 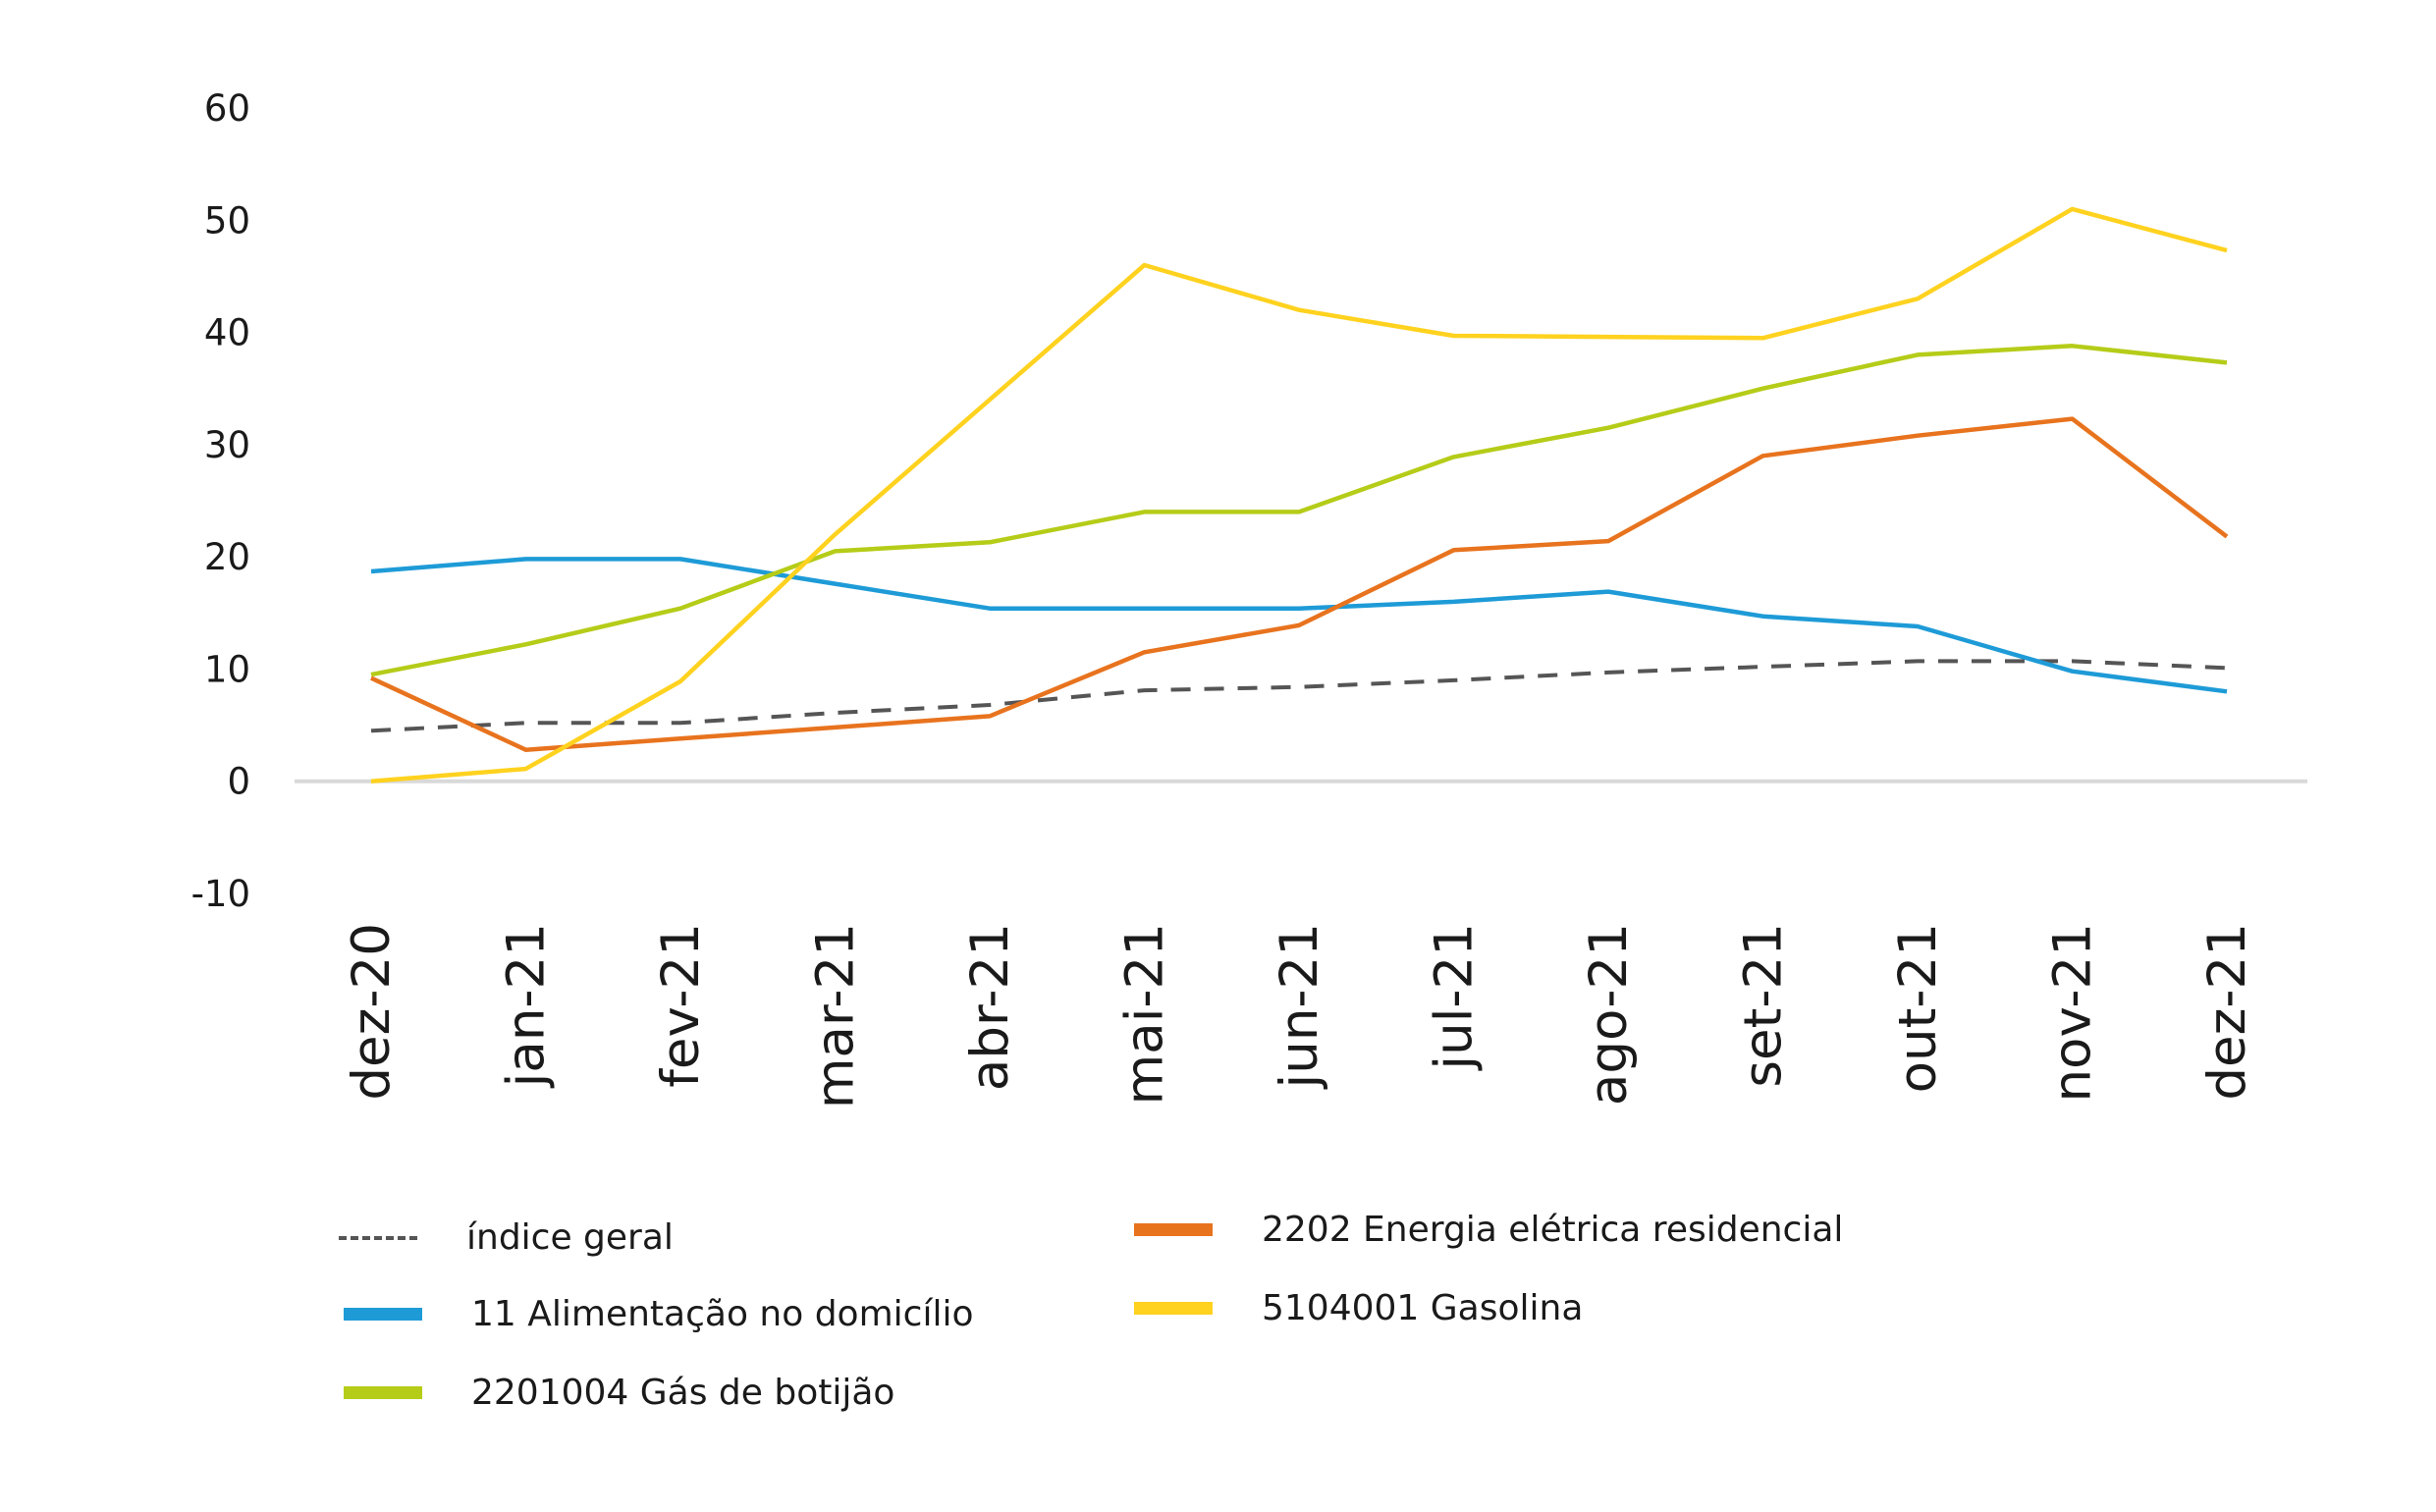 I want to click on legend-item-indice-geral: índice geral, so click(x=506, y=1237).